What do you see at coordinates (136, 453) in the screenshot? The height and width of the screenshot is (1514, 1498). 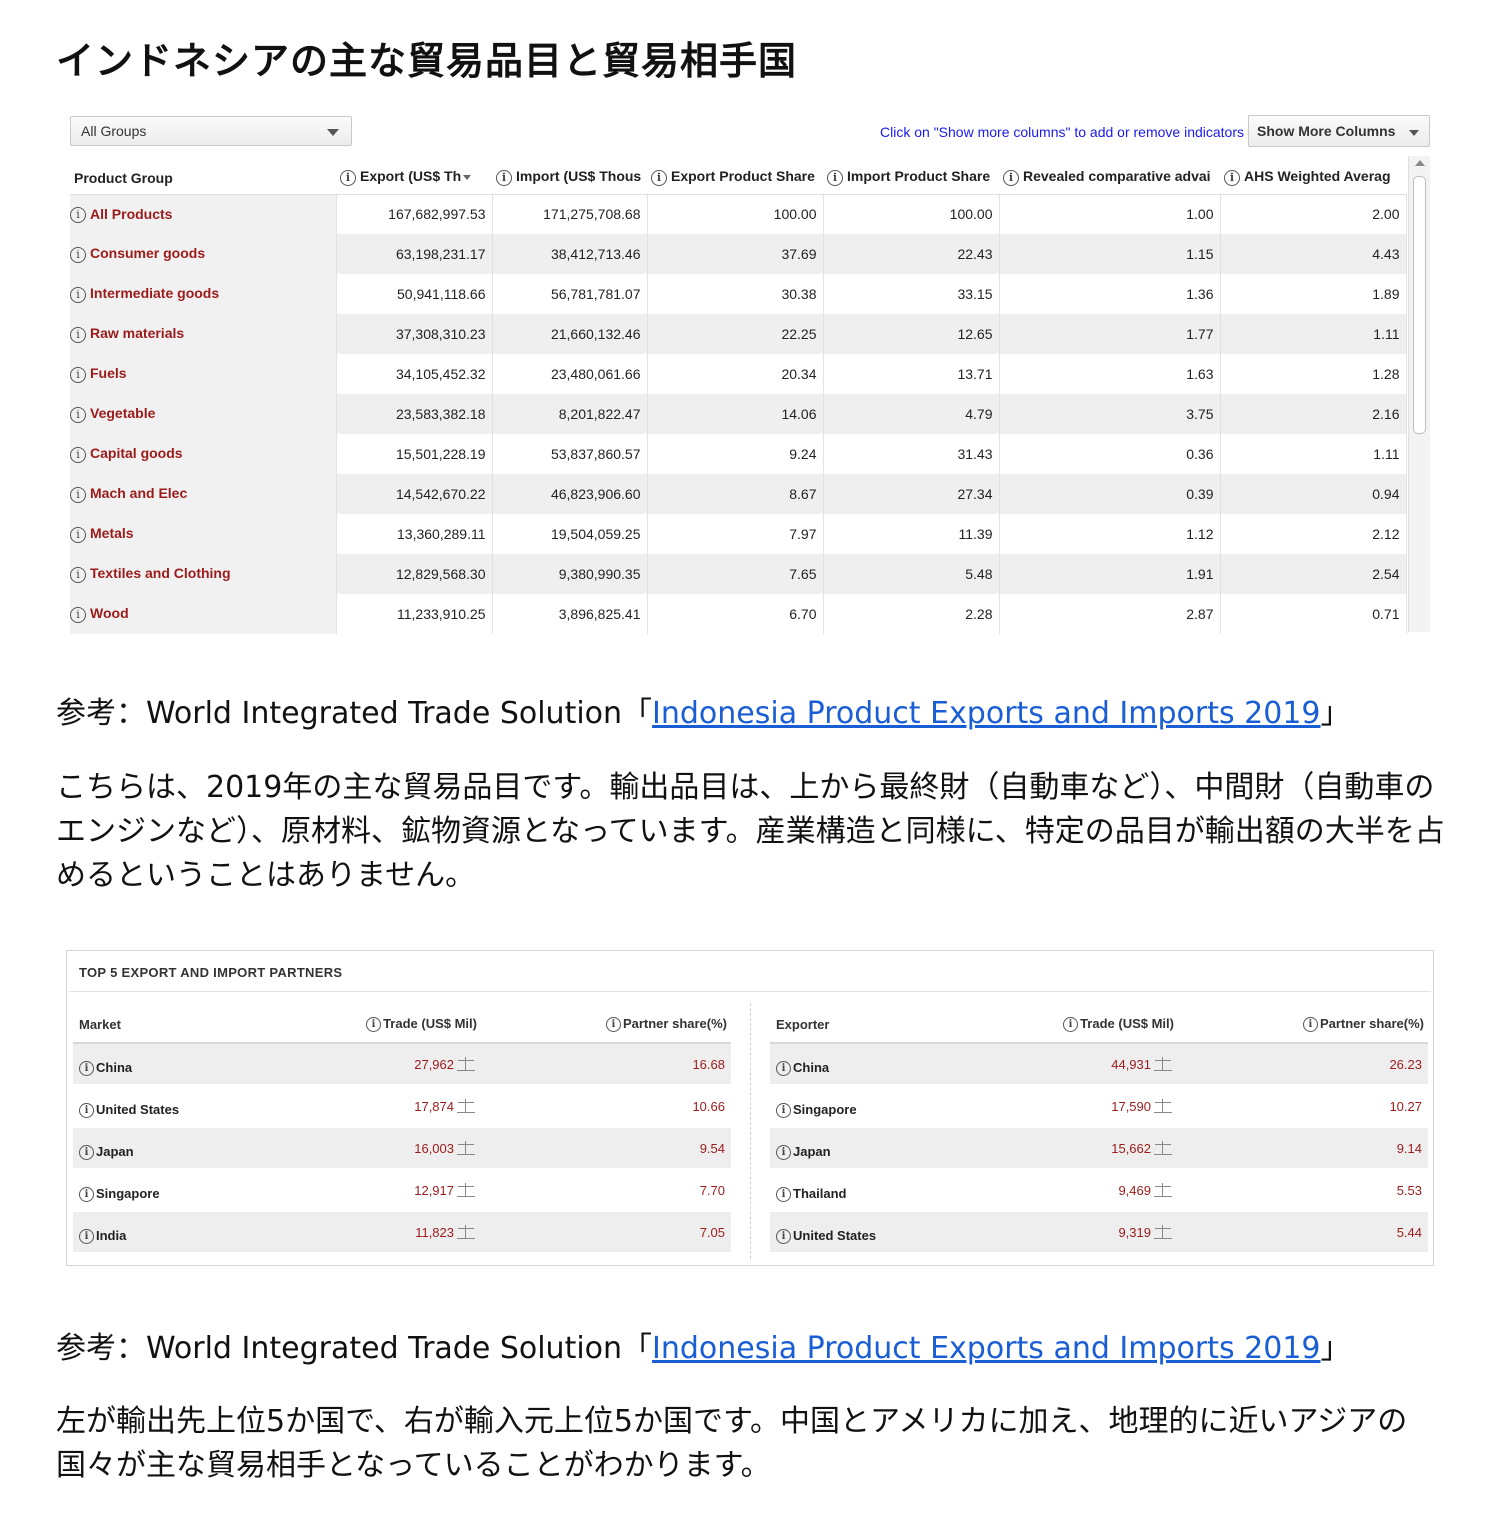 I see `product-group-link: Capital goods` at bounding box center [136, 453].